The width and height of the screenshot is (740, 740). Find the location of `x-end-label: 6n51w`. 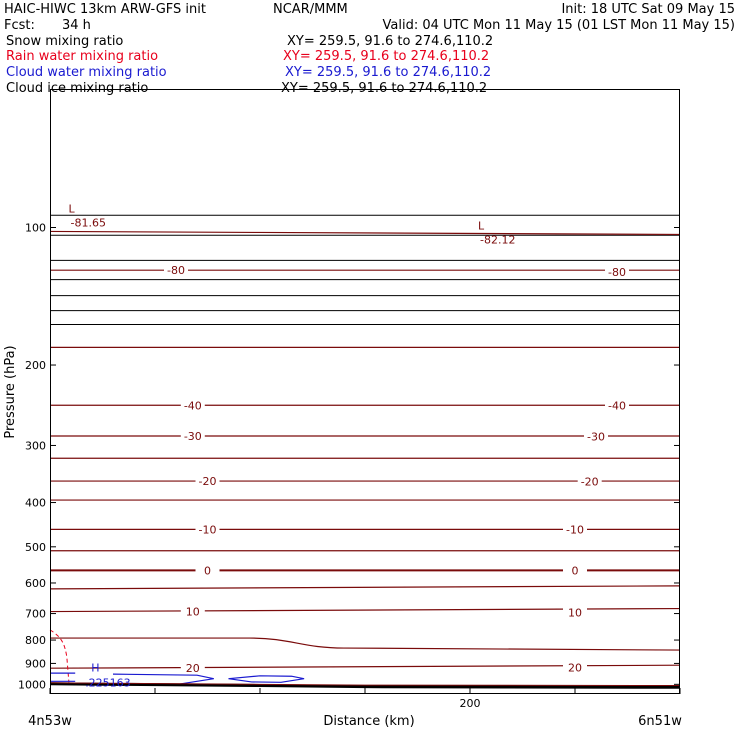

x-end-label: 6n51w is located at coordinates (660, 721).